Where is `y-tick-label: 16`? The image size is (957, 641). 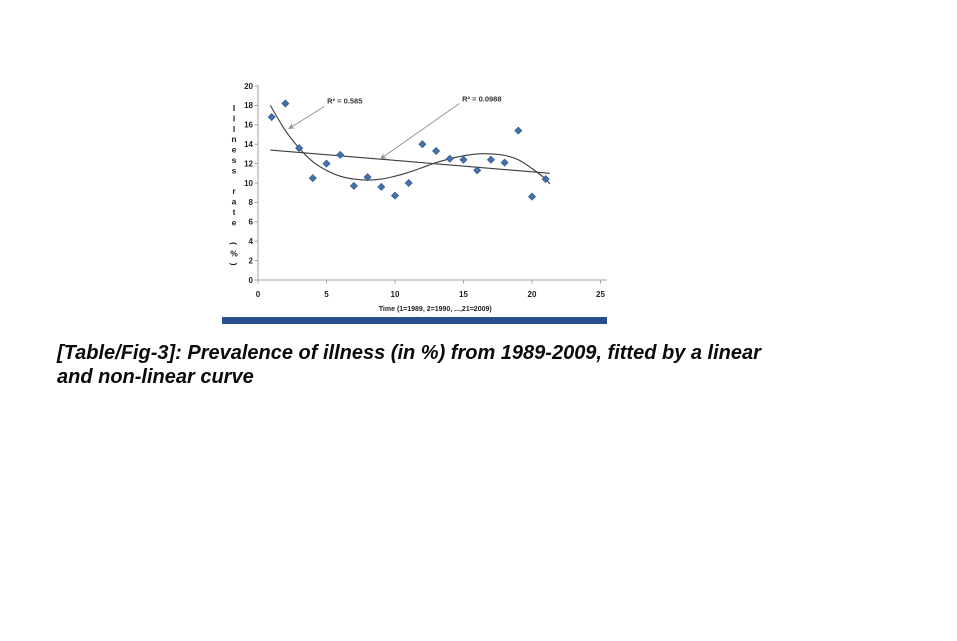
y-tick-label: 16 is located at coordinates (248, 125).